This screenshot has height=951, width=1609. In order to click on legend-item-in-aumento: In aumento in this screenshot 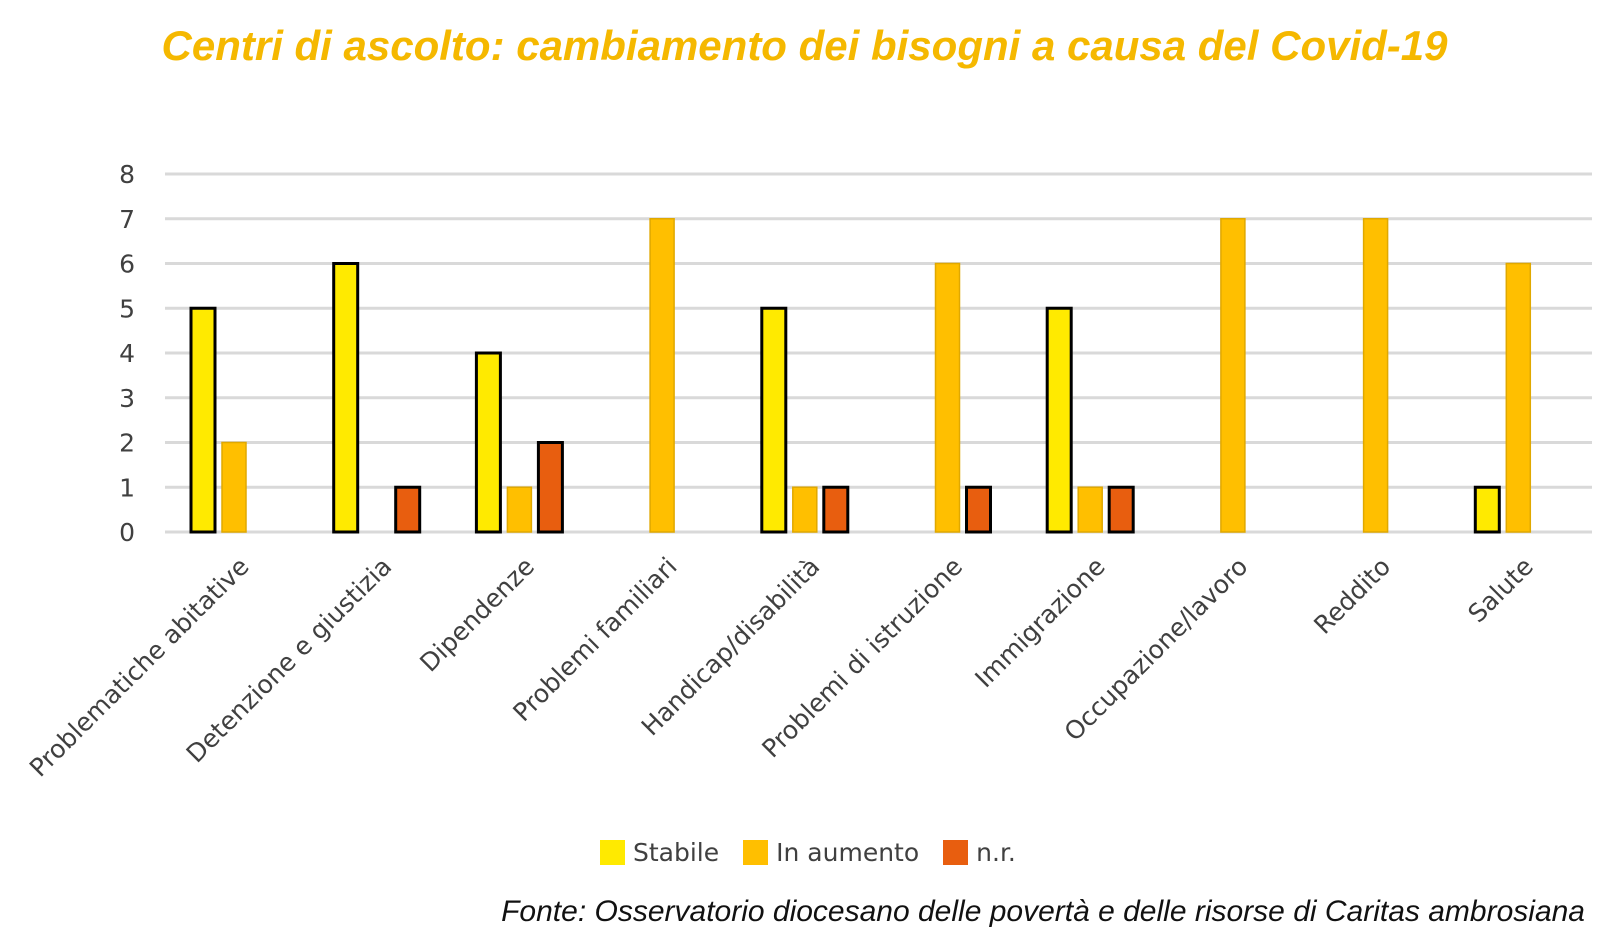, I will do `click(831, 852)`.